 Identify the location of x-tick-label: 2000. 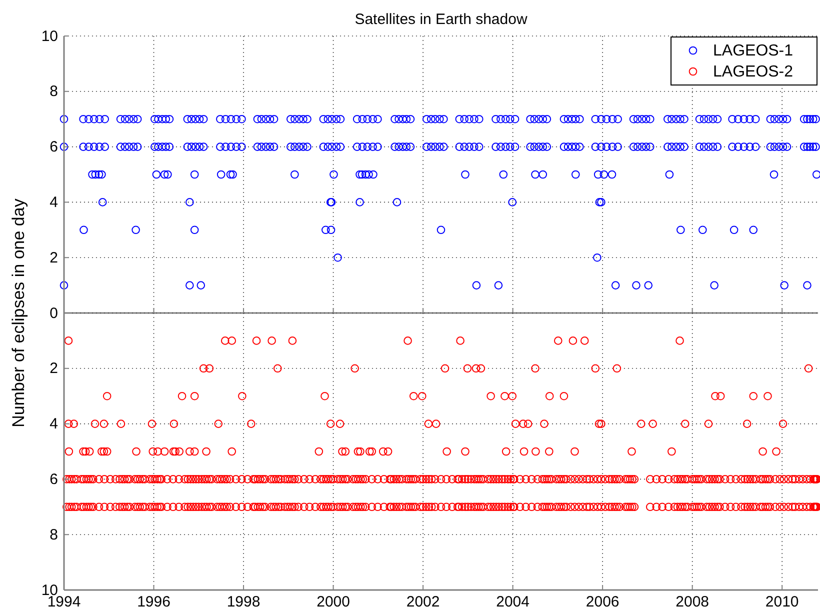
(333, 602).